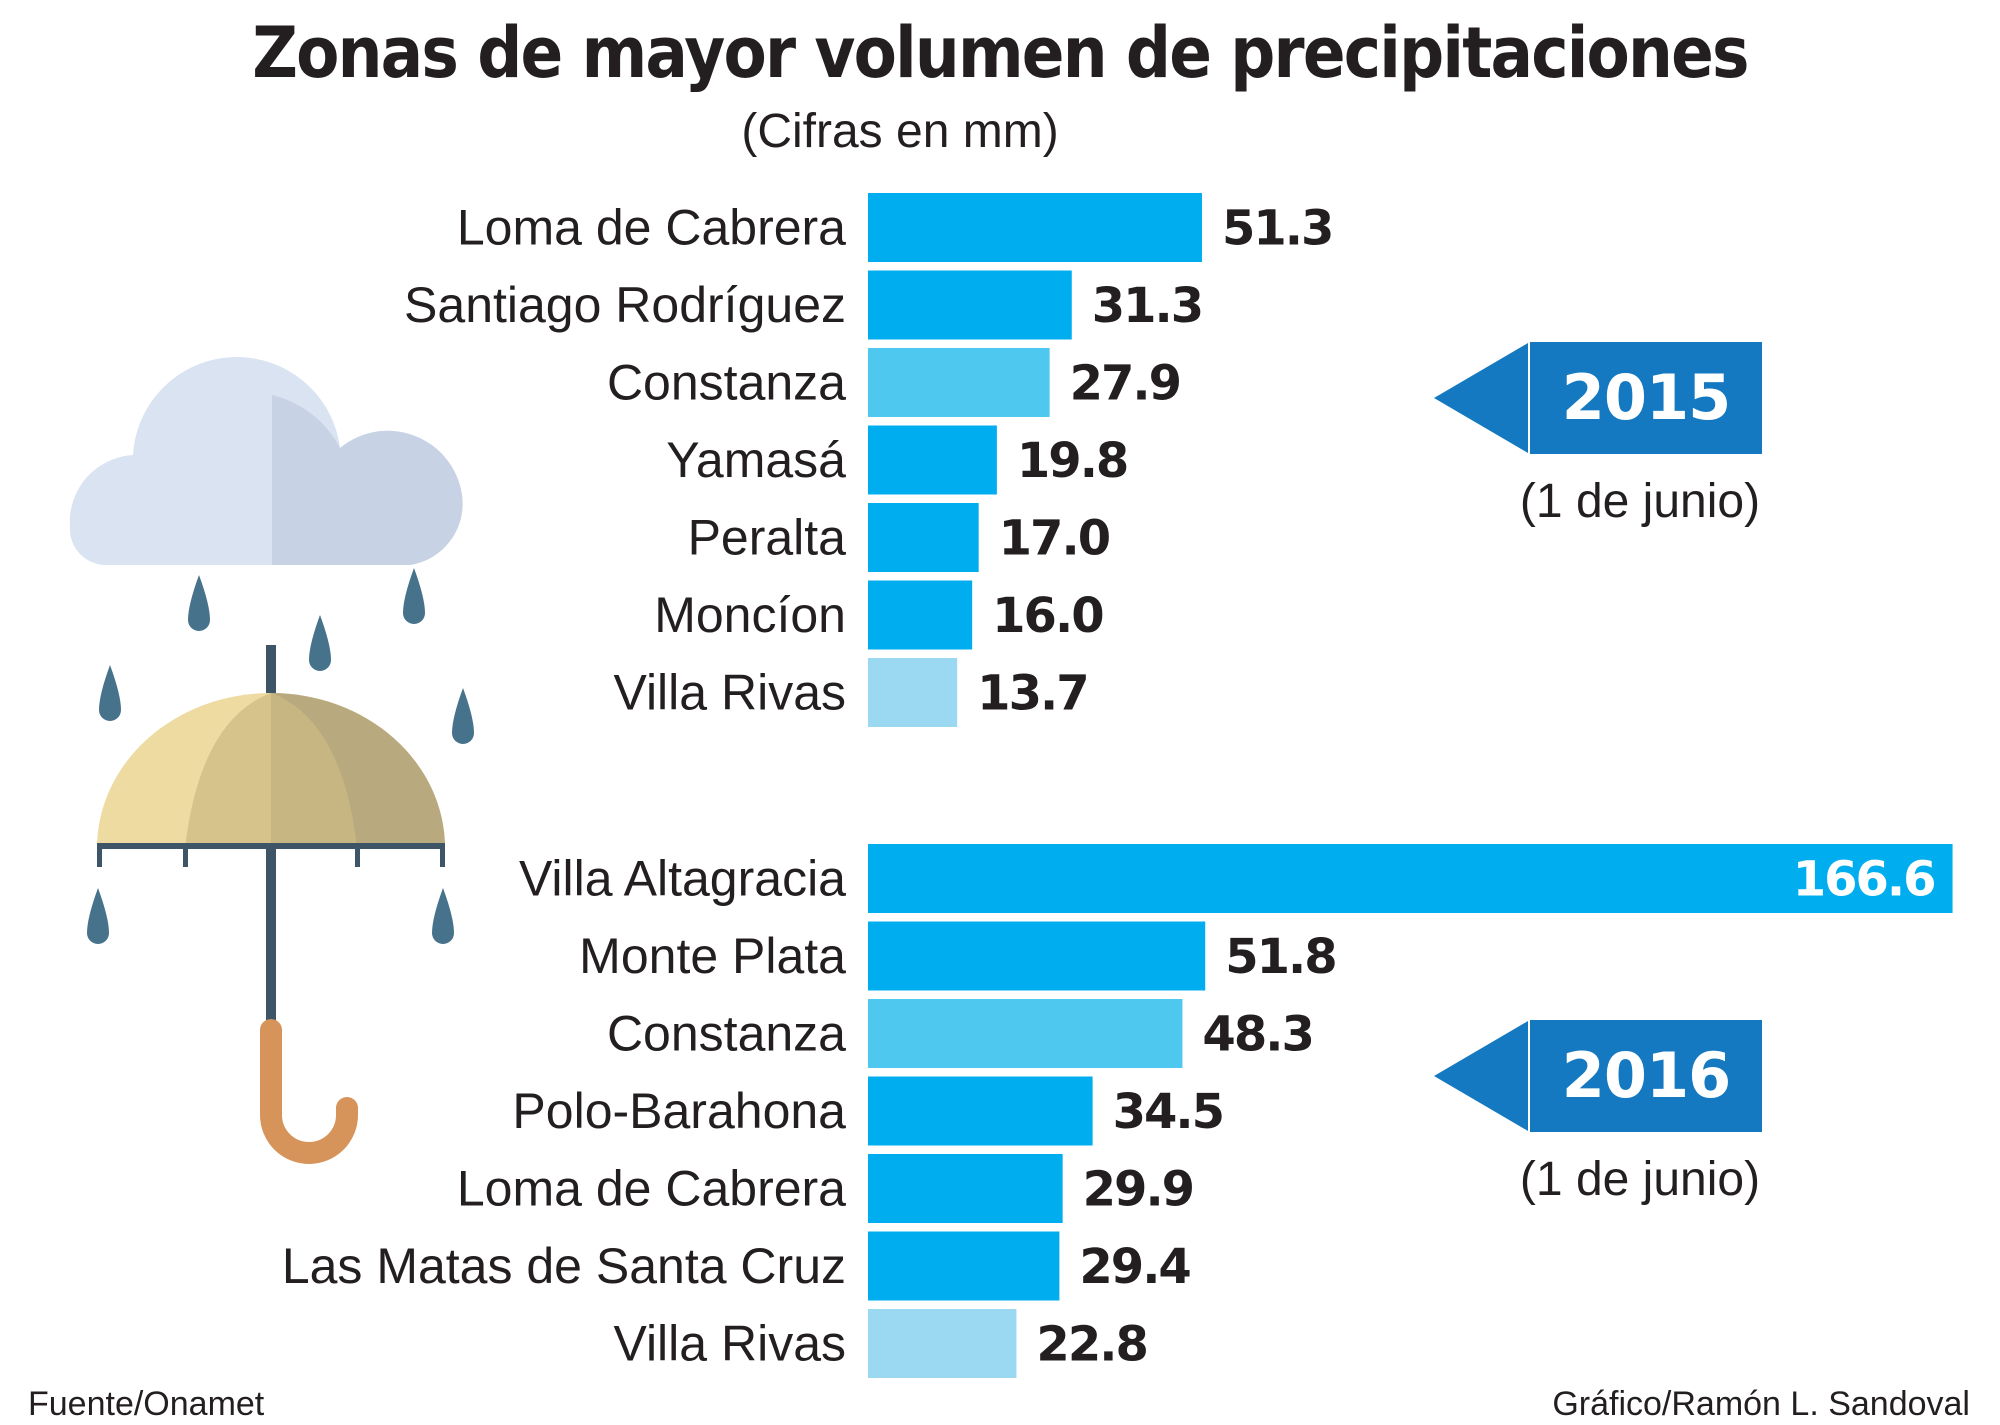 The width and height of the screenshot is (2000, 1425). Describe the element at coordinates (1032, 694) in the screenshot. I see `value-label-2015-6: 13.7` at that location.